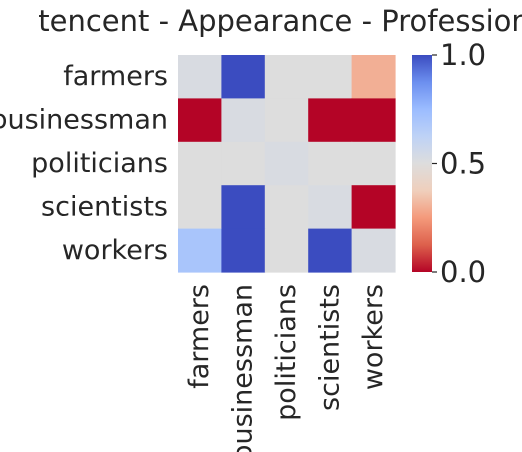  I want to click on heatmap-cell-politicians-businessman, so click(243, 163).